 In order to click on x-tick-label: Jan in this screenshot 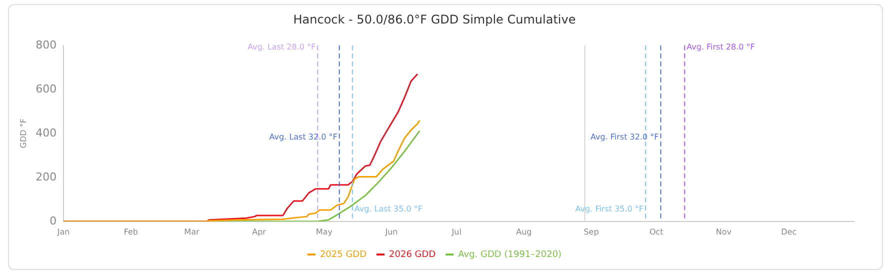, I will do `click(63, 231)`.